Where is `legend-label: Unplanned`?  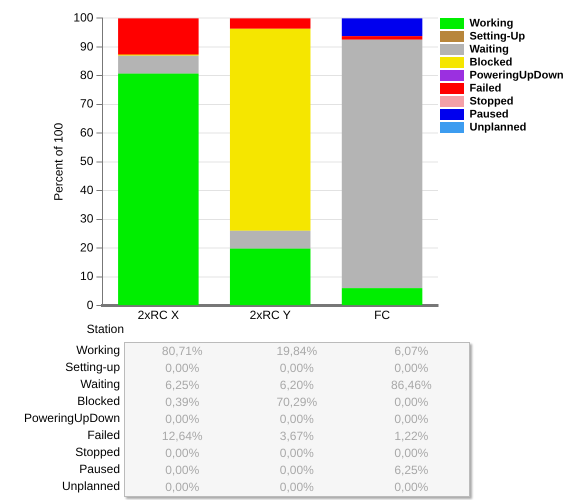 legend-label: Unplanned is located at coordinates (498, 128).